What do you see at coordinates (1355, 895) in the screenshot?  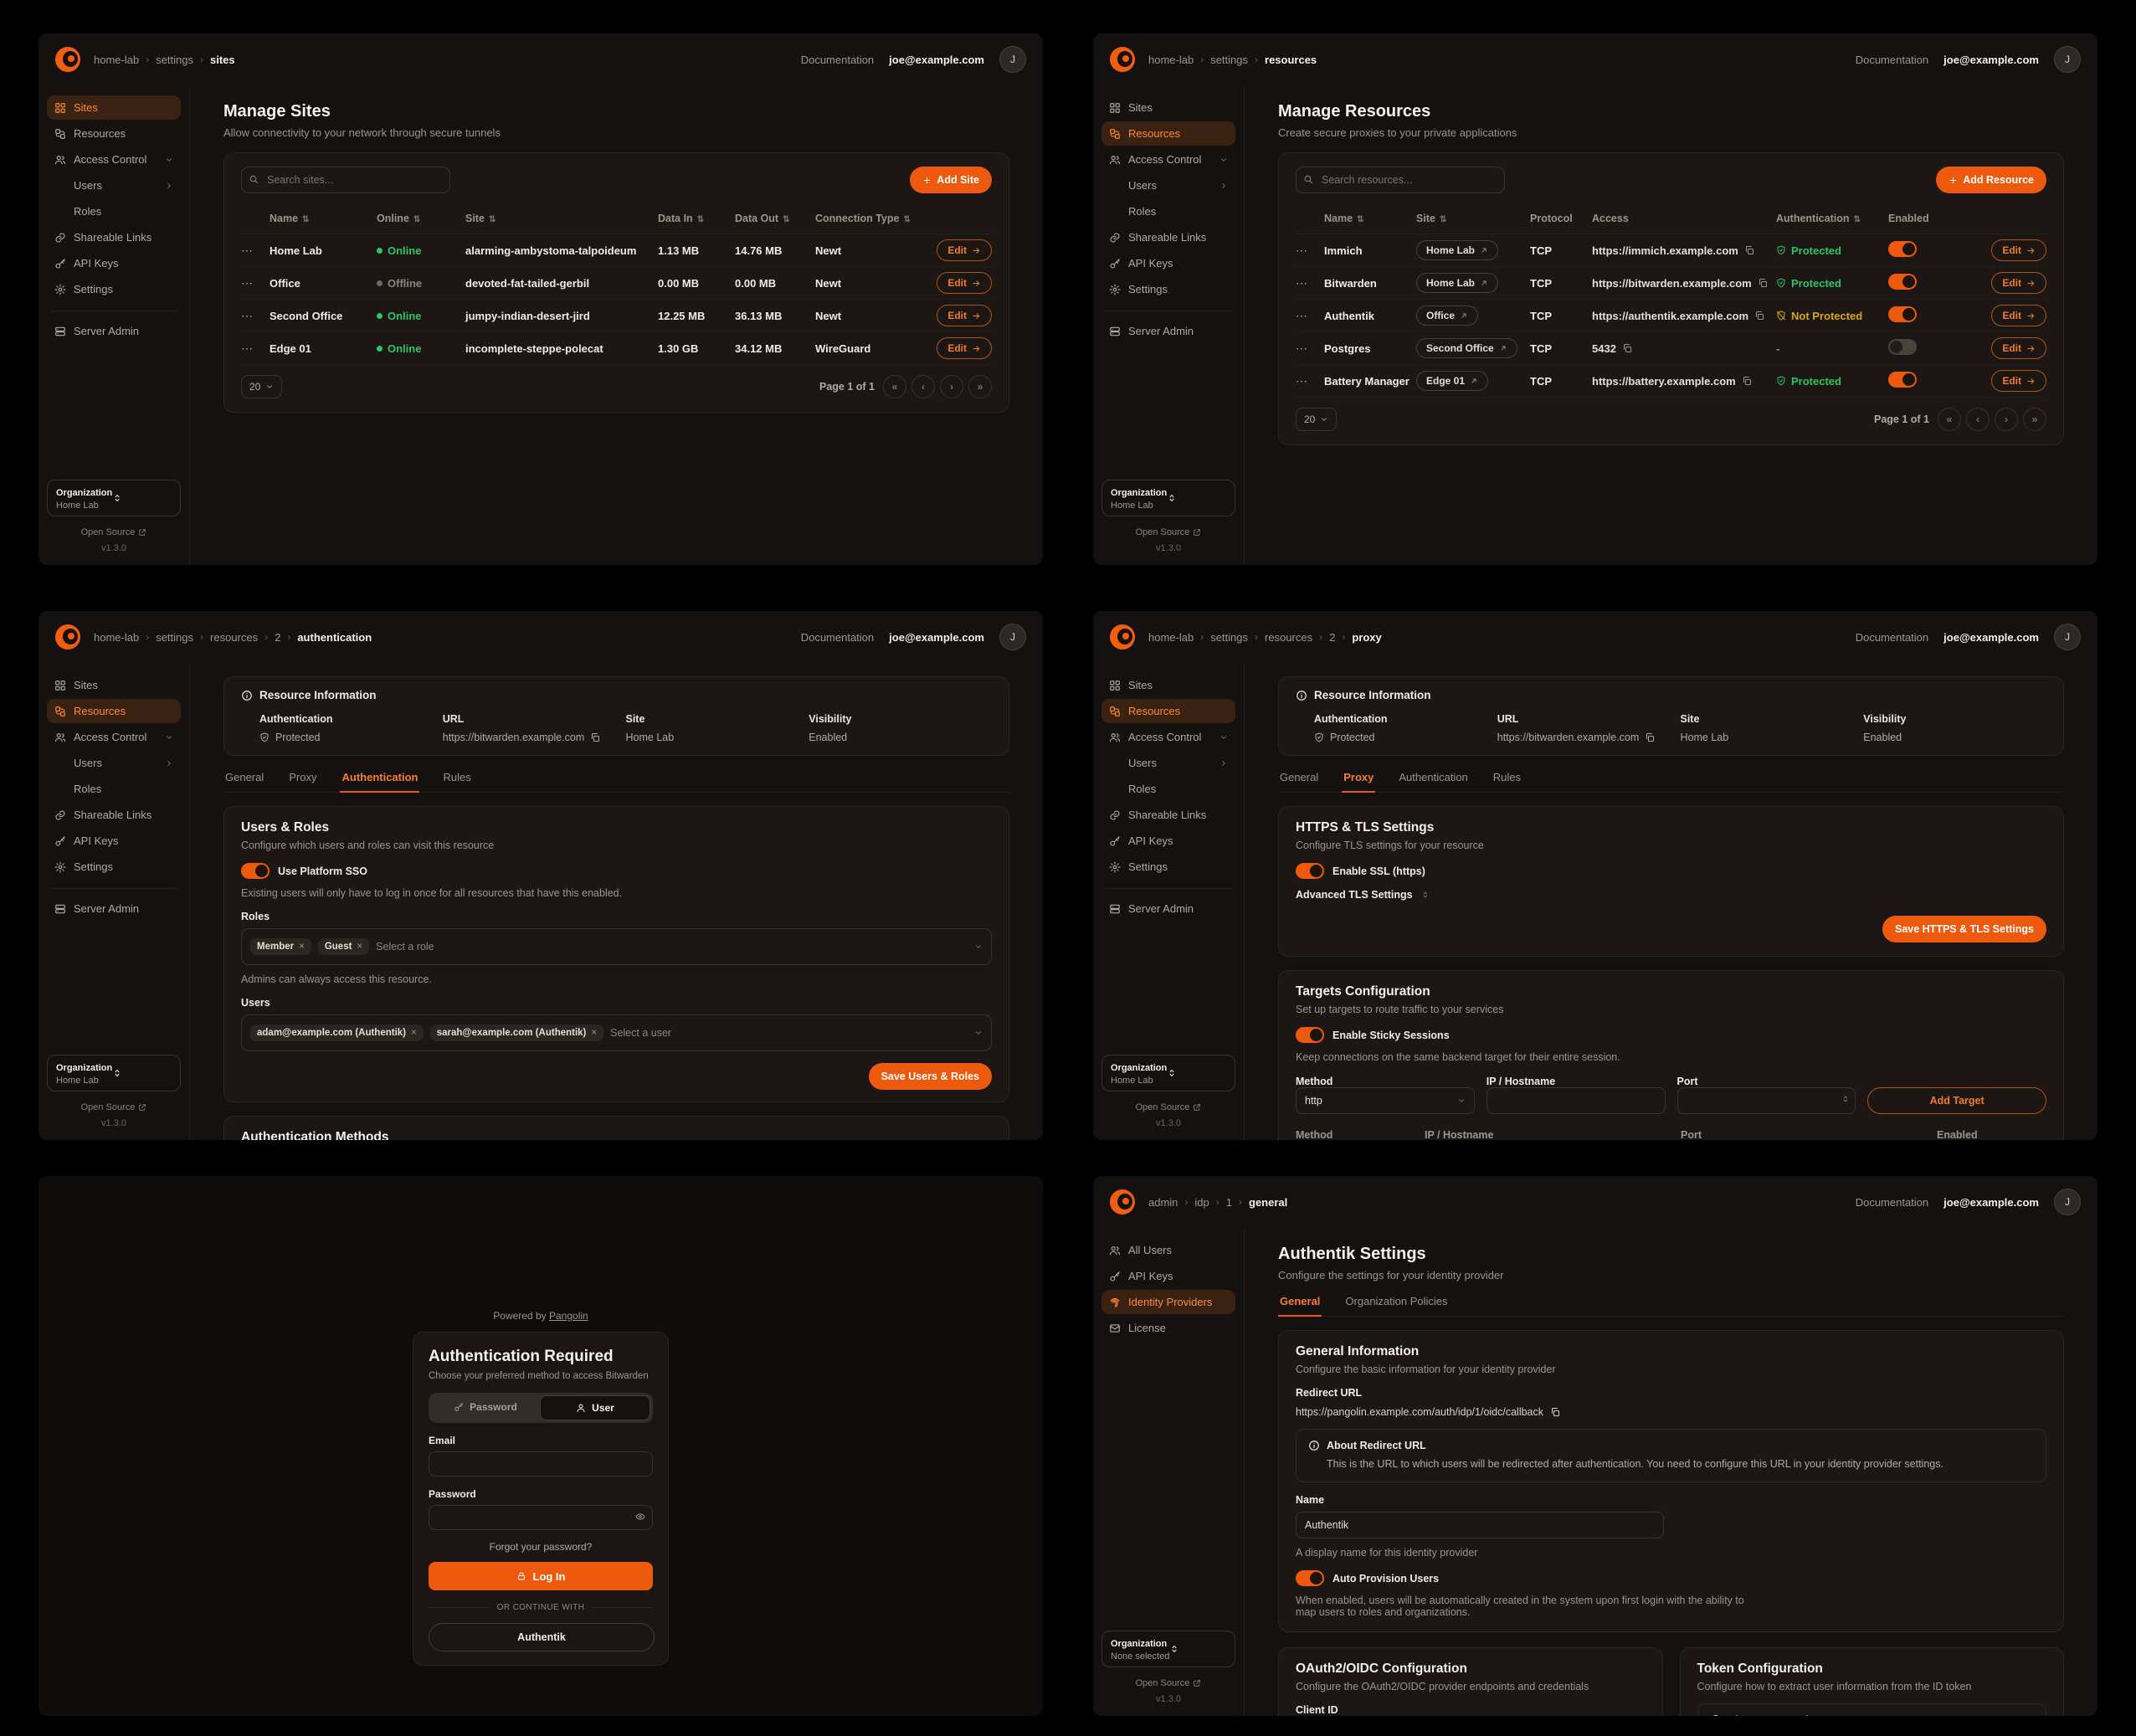 I see `advanced-tls-settings: Advanced TLS Settings` at bounding box center [1355, 895].